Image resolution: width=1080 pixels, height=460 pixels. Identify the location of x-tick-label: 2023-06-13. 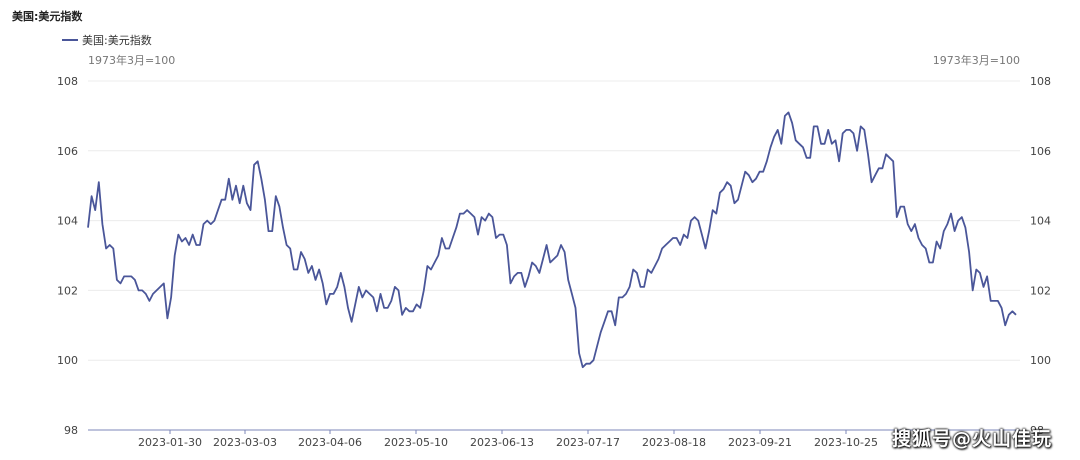
(502, 442).